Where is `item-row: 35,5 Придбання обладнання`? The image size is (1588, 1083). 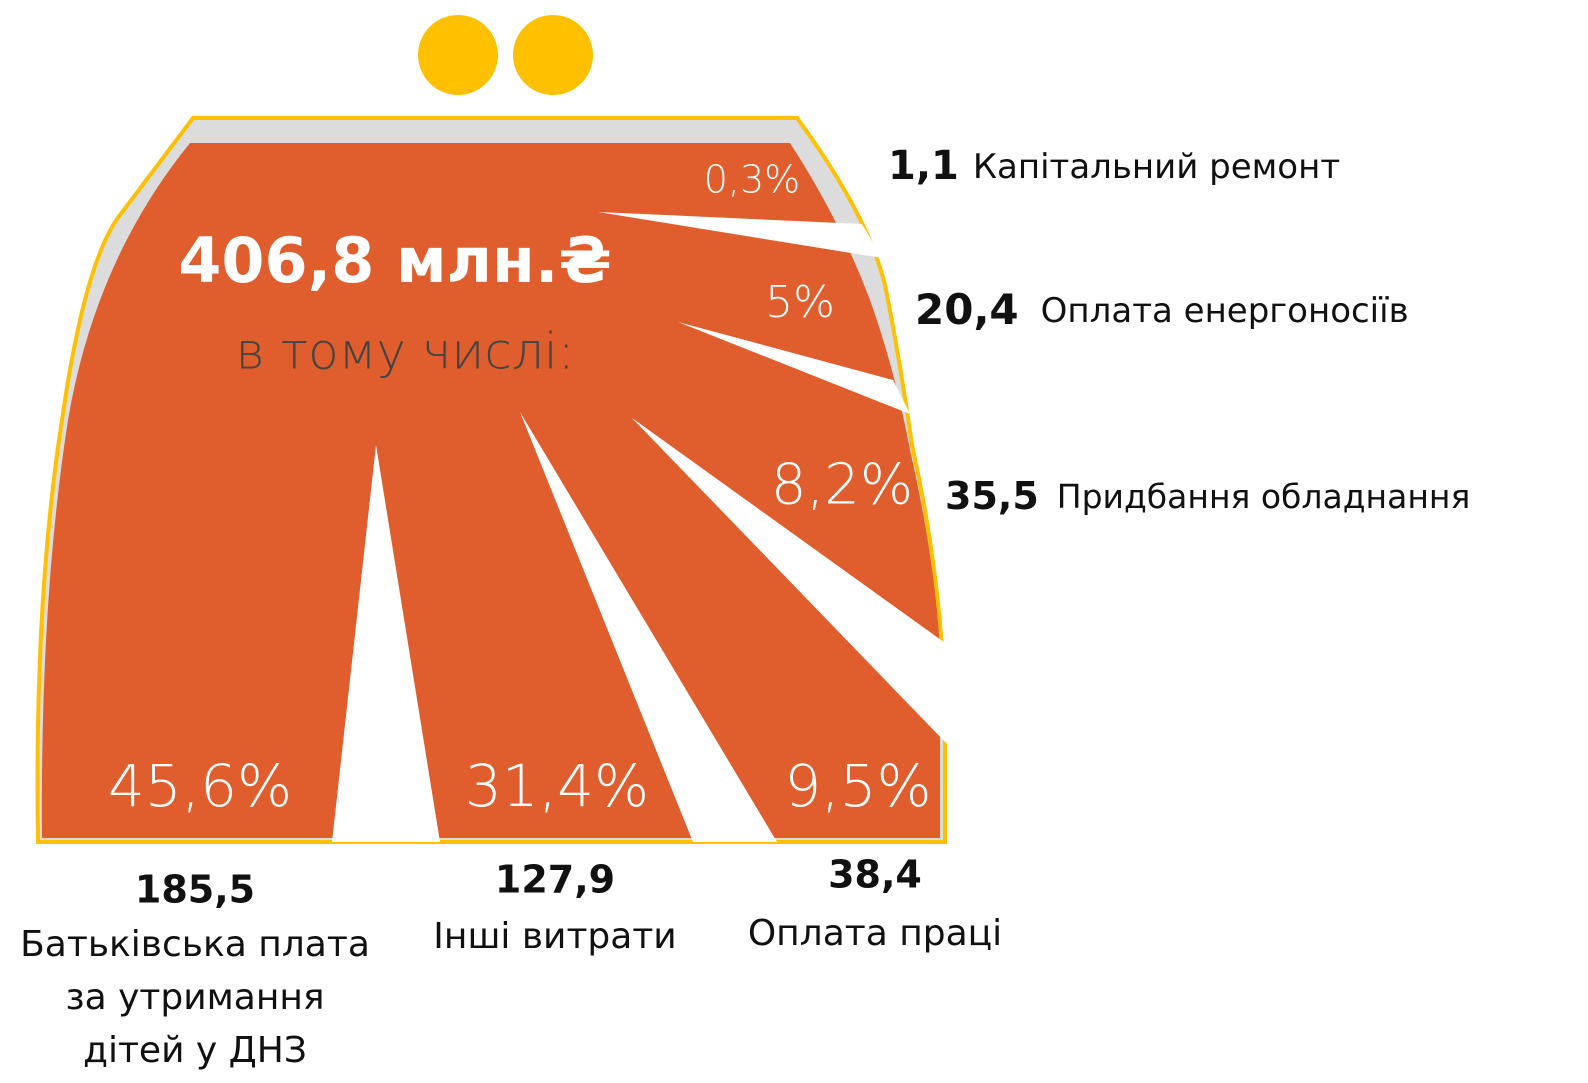 item-row: 35,5 Придбання обладнання is located at coordinates (1207, 496).